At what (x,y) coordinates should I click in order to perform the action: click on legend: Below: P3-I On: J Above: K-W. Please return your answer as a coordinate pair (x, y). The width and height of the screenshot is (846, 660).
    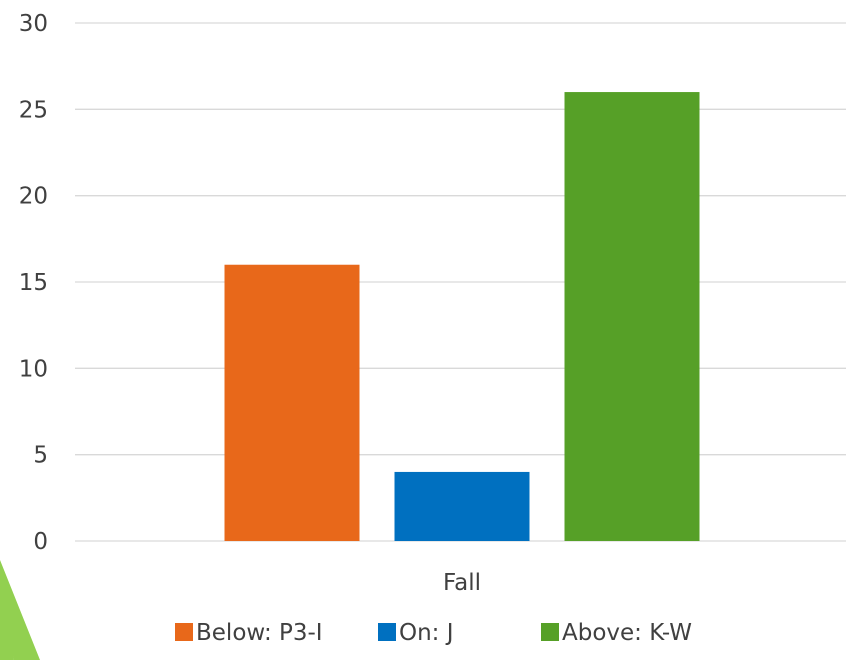
    Looking at the image, I should click on (433, 633).